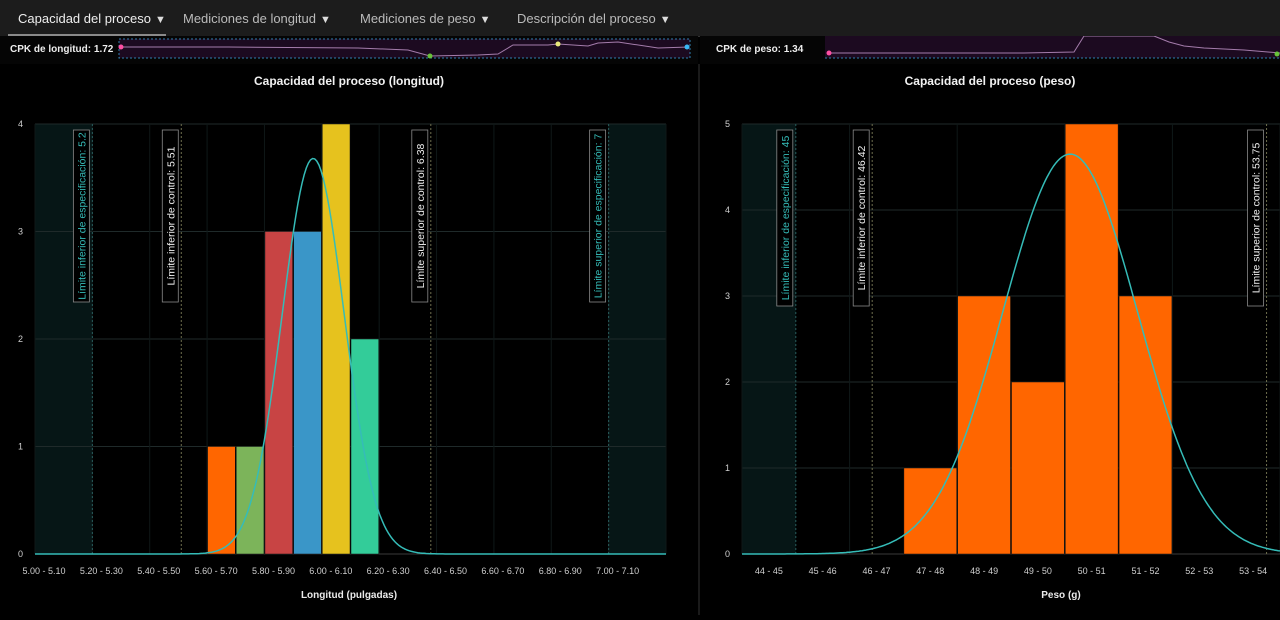 The image size is (1280, 620). I want to click on tab-descripcion-del-proceso: Descripción del proceso ▼, so click(594, 18).